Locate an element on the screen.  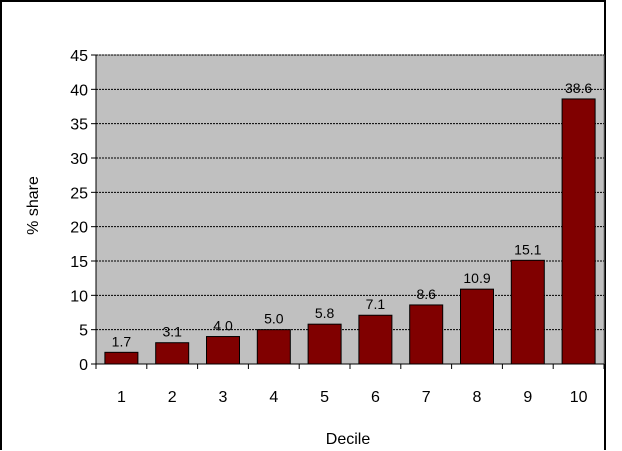
x-tick-label: 7 is located at coordinates (426, 397).